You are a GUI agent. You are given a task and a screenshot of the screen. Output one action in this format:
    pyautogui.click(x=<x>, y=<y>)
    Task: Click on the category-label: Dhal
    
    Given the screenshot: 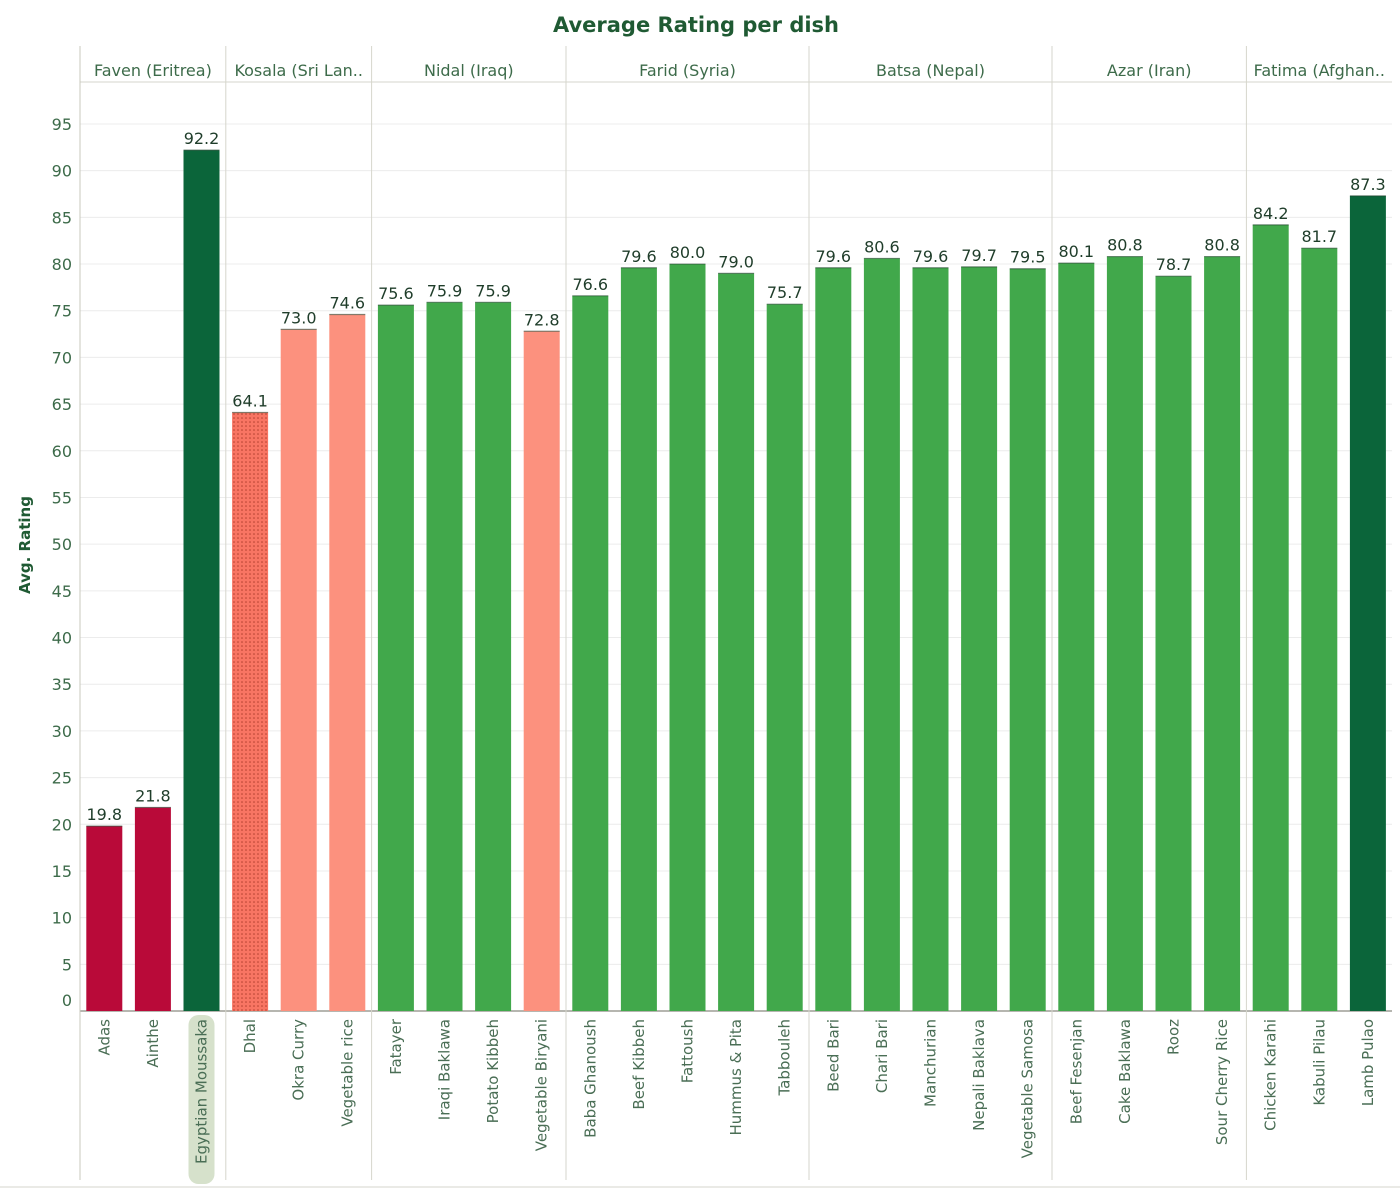 What is the action you would take?
    pyautogui.click(x=250, y=1036)
    